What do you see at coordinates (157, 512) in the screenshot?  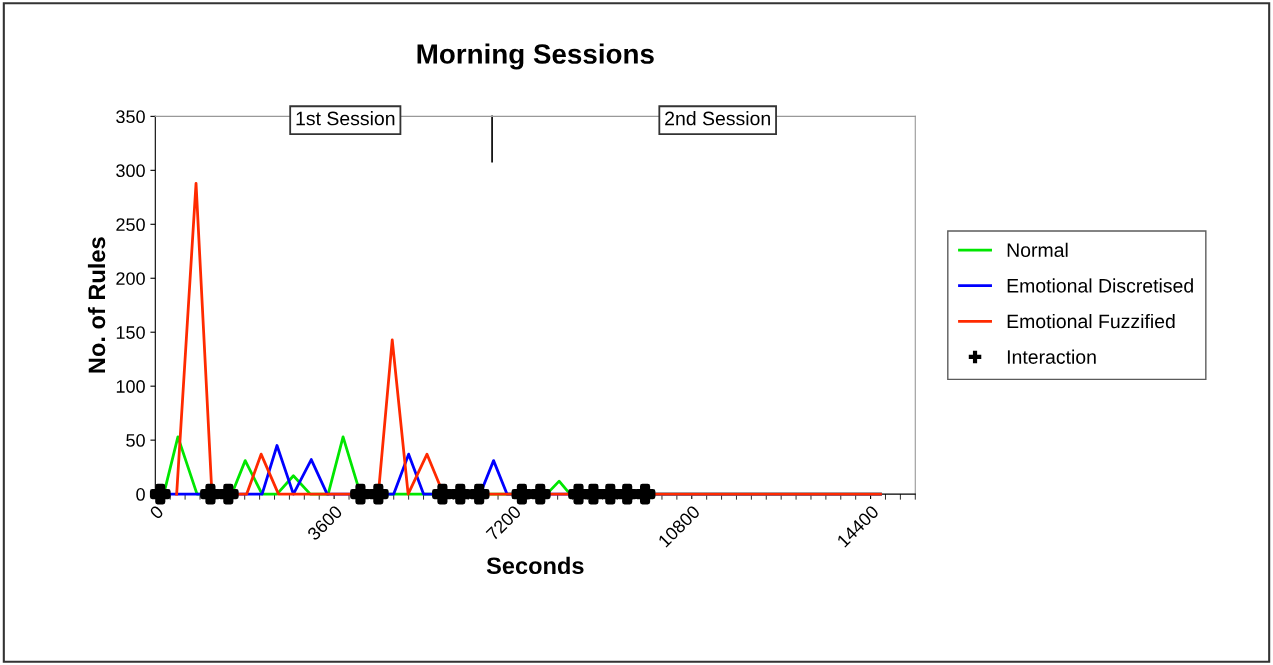 I see `x-tick-label: 0` at bounding box center [157, 512].